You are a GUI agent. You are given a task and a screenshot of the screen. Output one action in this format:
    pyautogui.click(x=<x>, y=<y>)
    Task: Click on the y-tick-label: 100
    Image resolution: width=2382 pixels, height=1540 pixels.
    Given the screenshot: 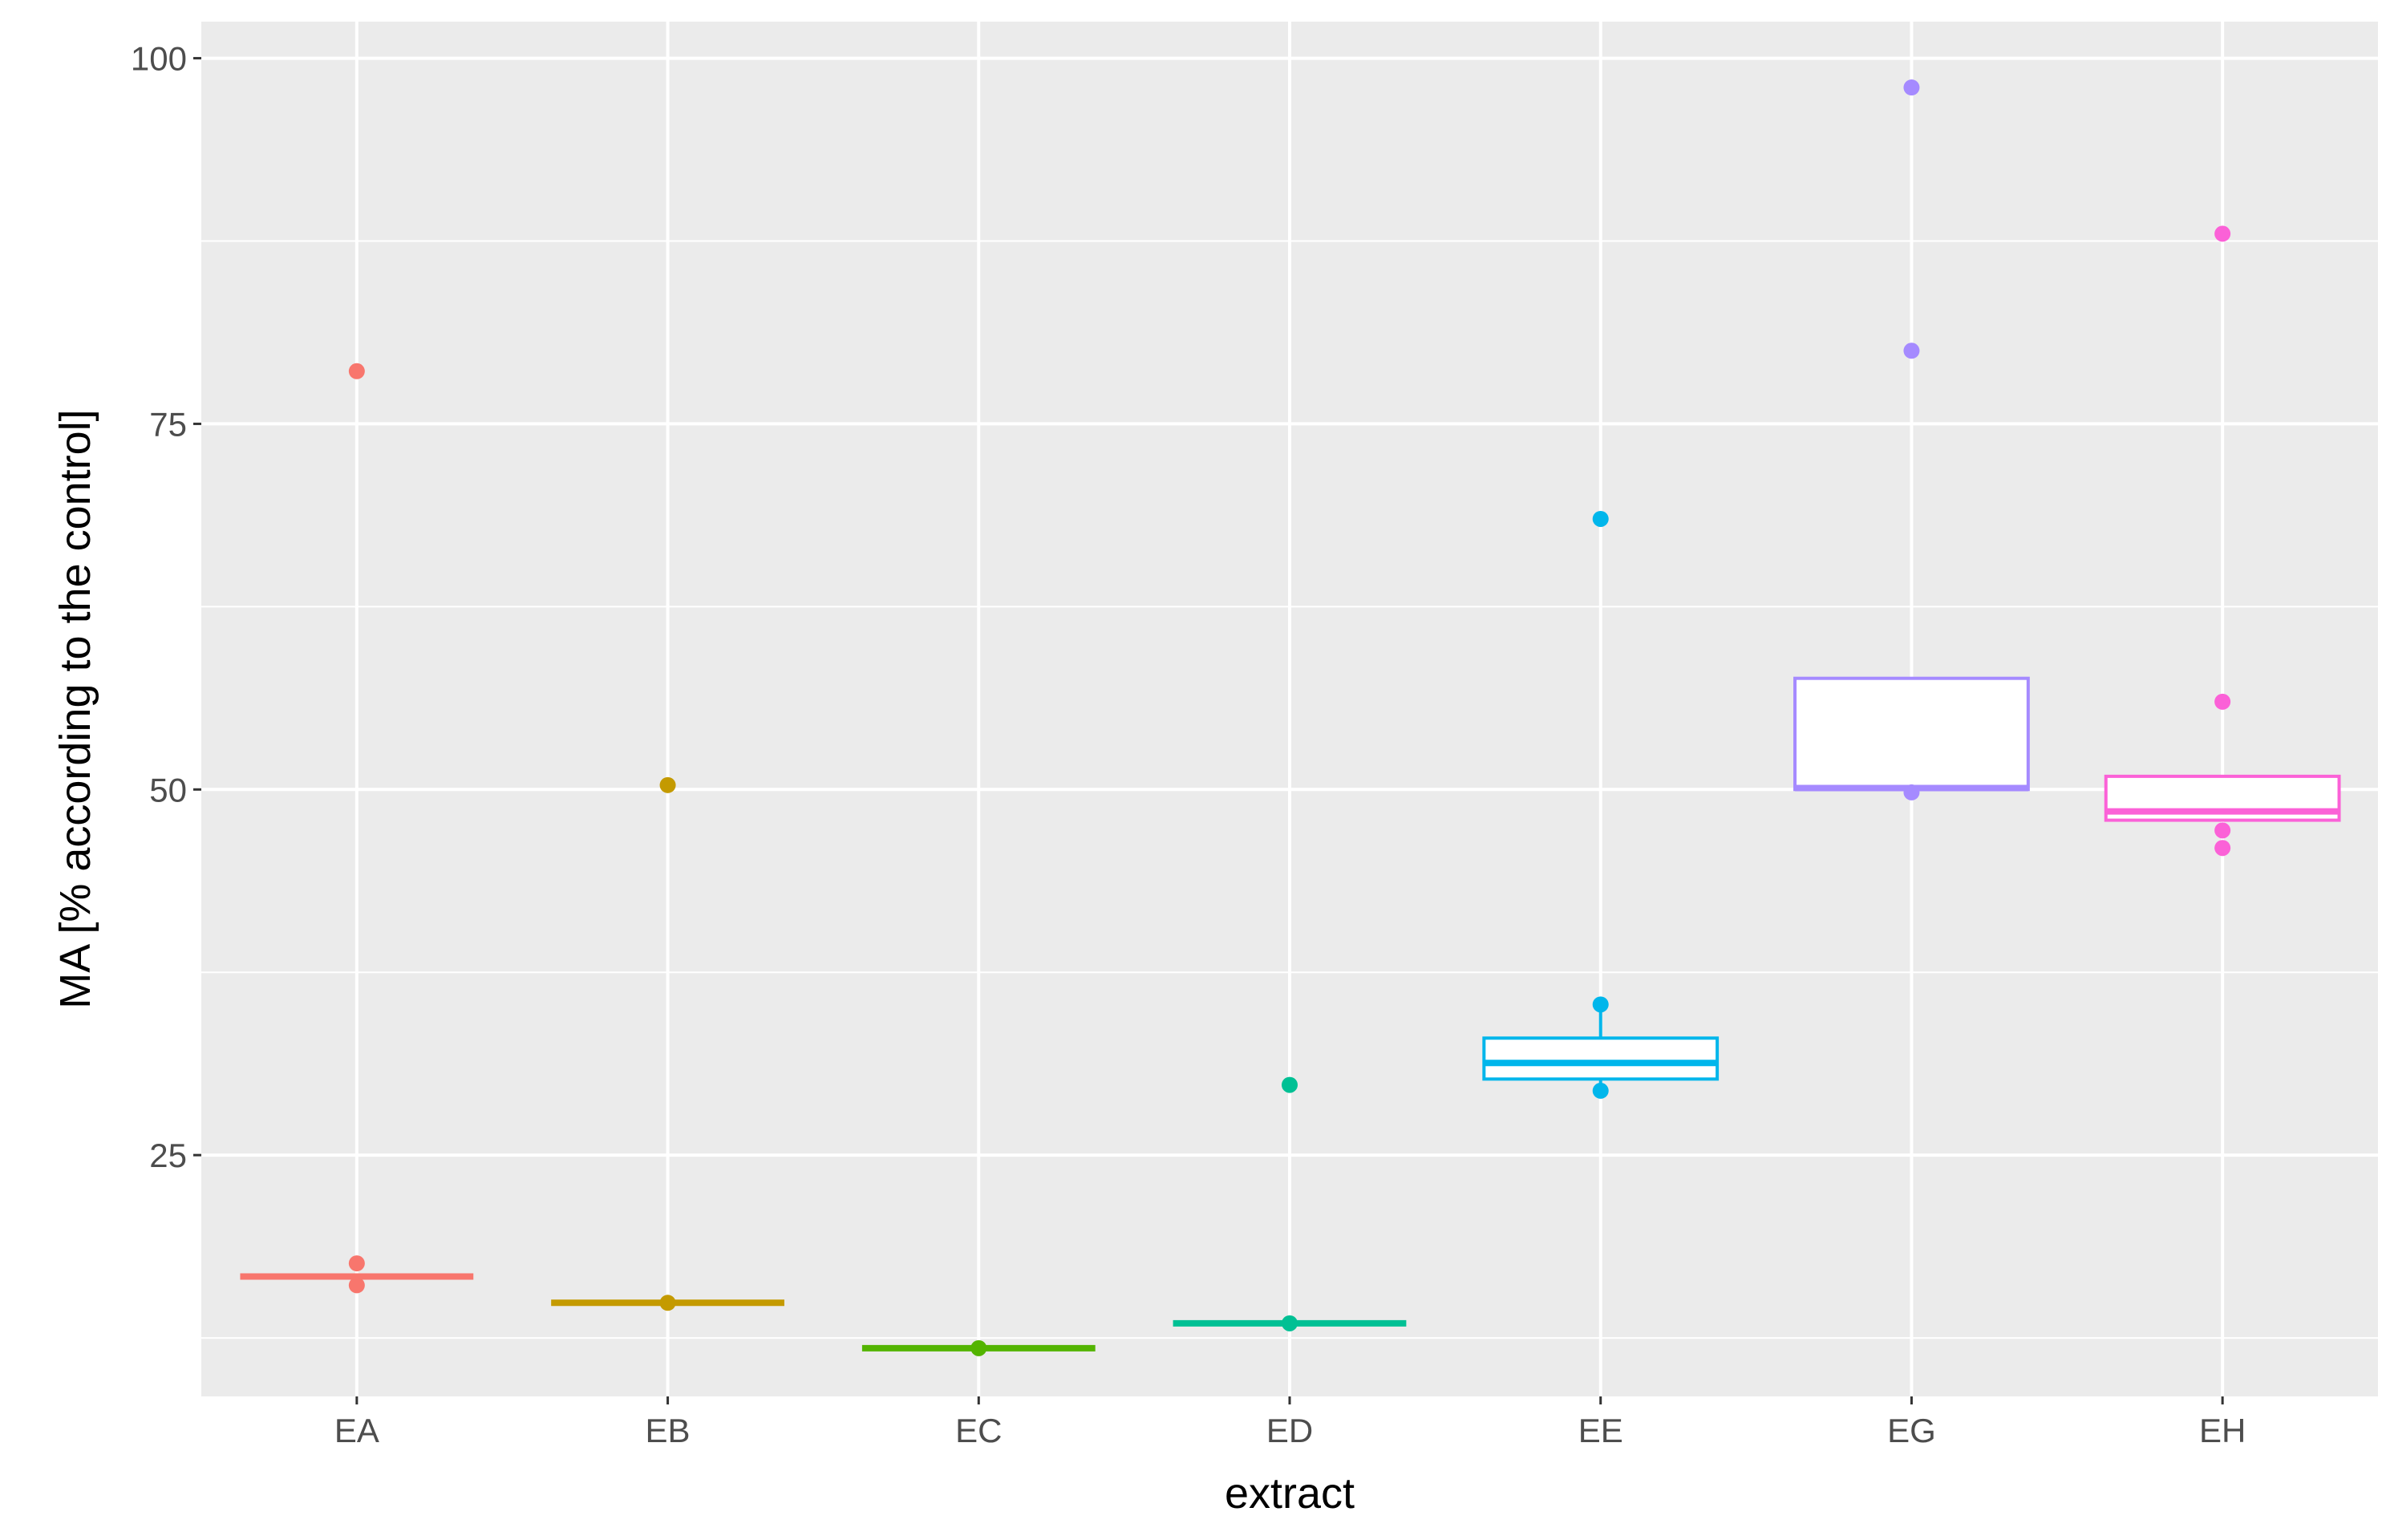 What is the action you would take?
    pyautogui.click(x=159, y=59)
    